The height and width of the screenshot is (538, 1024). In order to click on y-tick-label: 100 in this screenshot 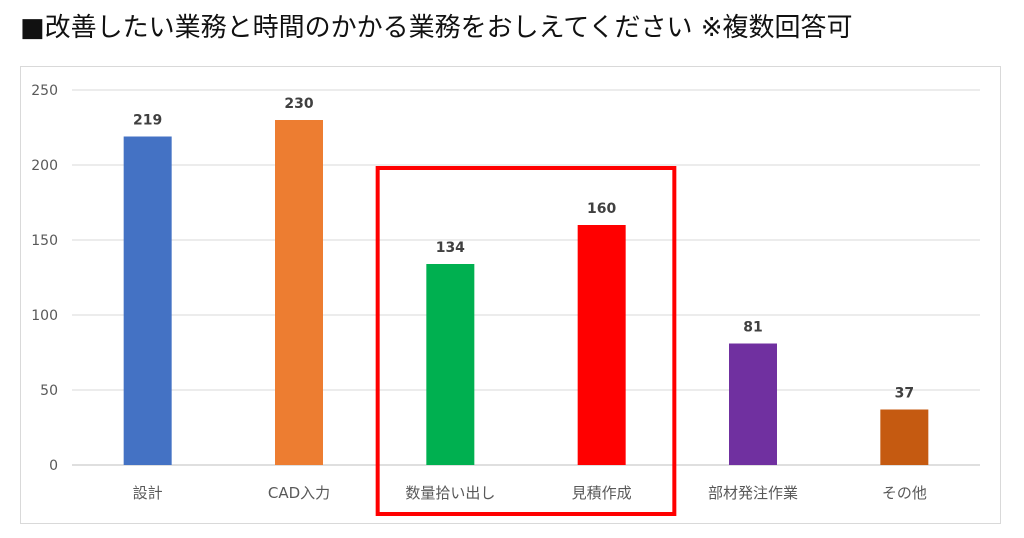, I will do `click(44, 316)`.